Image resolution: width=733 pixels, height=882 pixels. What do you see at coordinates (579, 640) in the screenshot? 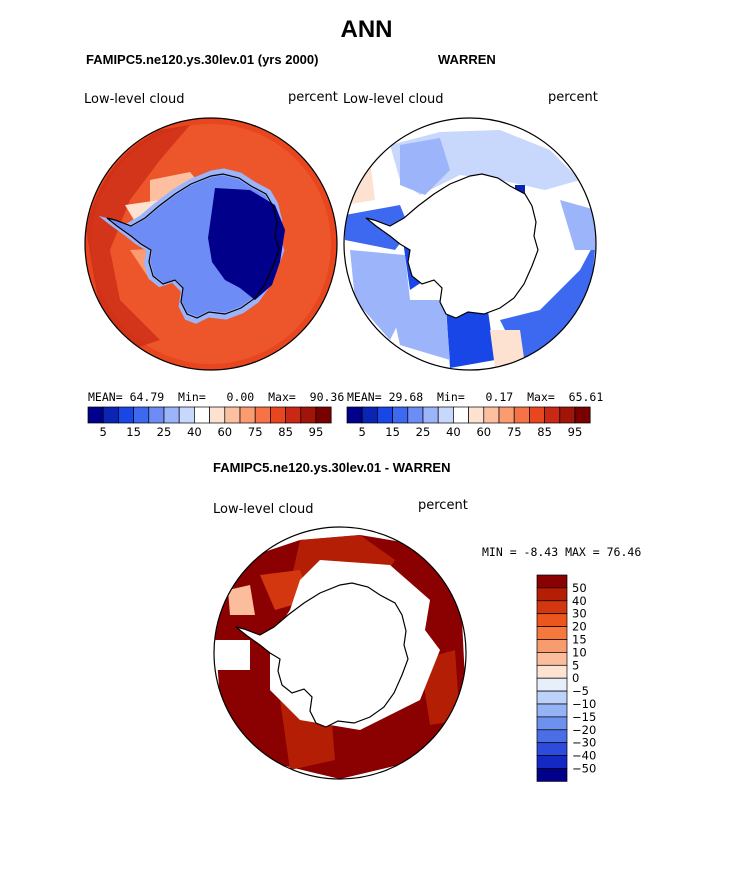
I see `colorbar-difference-tick-label: 15` at bounding box center [579, 640].